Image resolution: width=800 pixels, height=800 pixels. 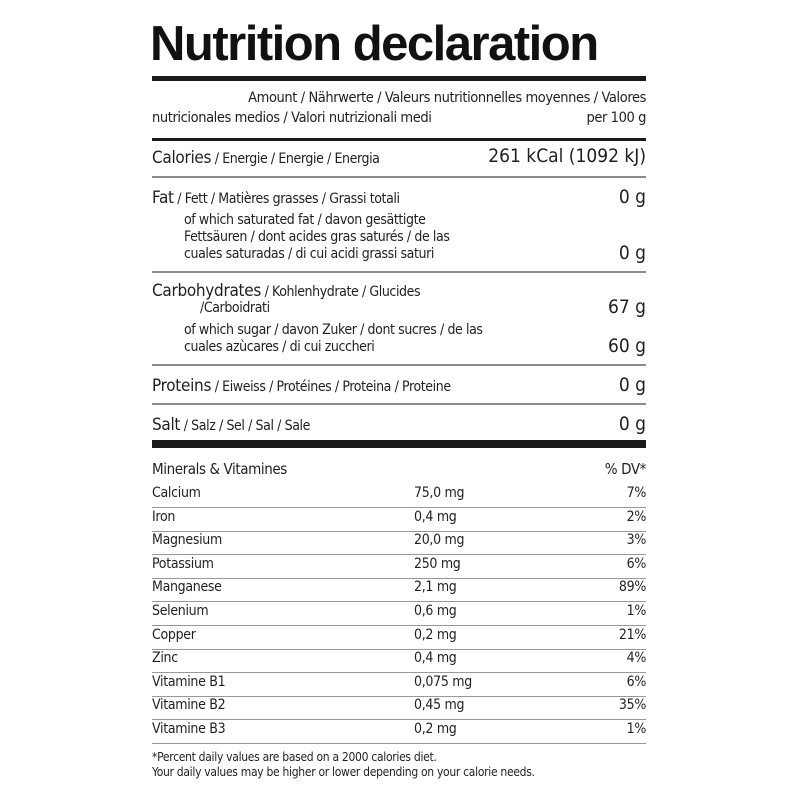 I want to click on table-row: Manganese 2,1 mg 89%, so click(x=399, y=591).